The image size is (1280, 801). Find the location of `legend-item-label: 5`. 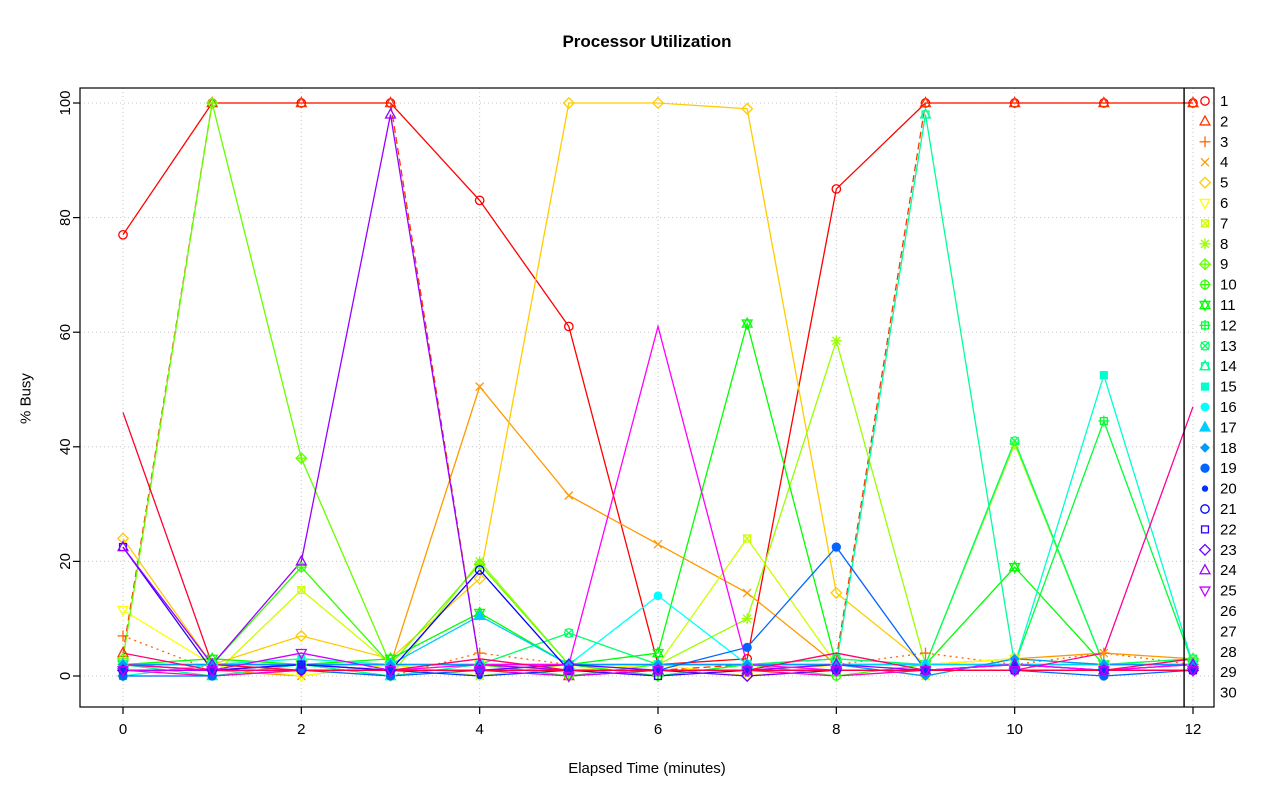

legend-item-label: 5 is located at coordinates (1224, 183).